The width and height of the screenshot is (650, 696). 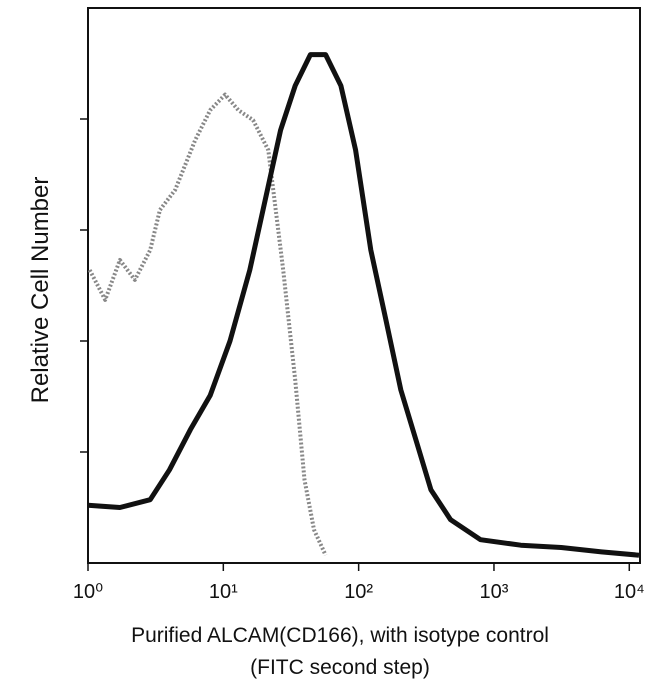 What do you see at coordinates (340, 667) in the screenshot?
I see `x-axis-label: (FITC second step)` at bounding box center [340, 667].